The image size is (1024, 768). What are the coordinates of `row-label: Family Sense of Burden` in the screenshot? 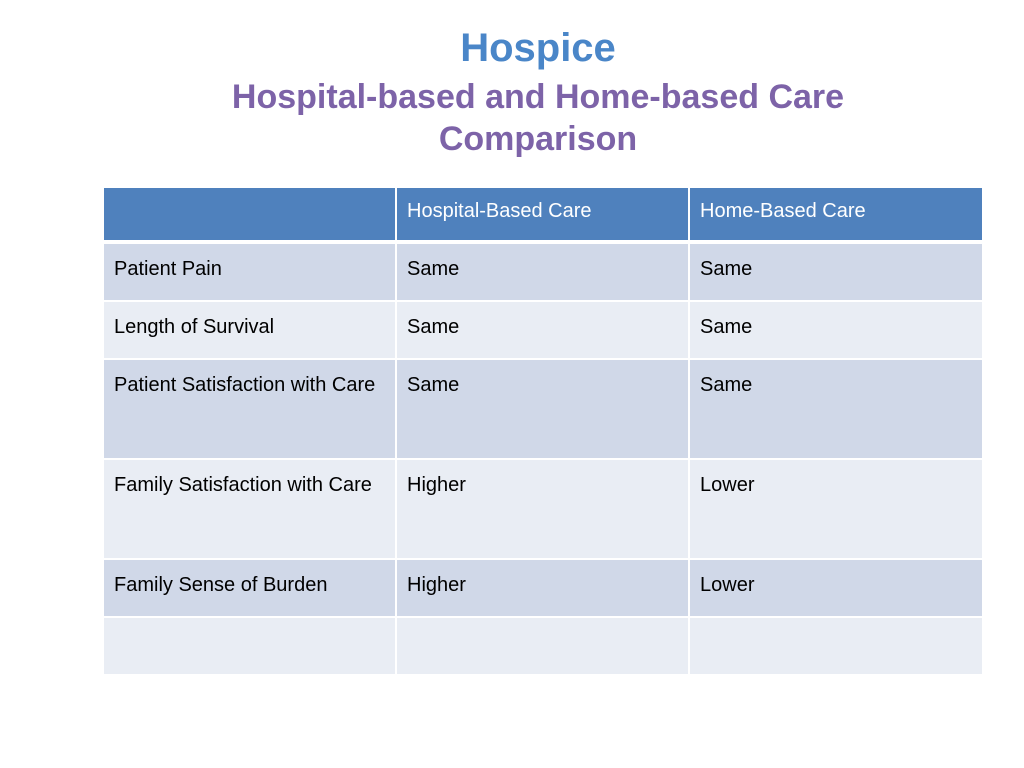 It's located at (249, 588).